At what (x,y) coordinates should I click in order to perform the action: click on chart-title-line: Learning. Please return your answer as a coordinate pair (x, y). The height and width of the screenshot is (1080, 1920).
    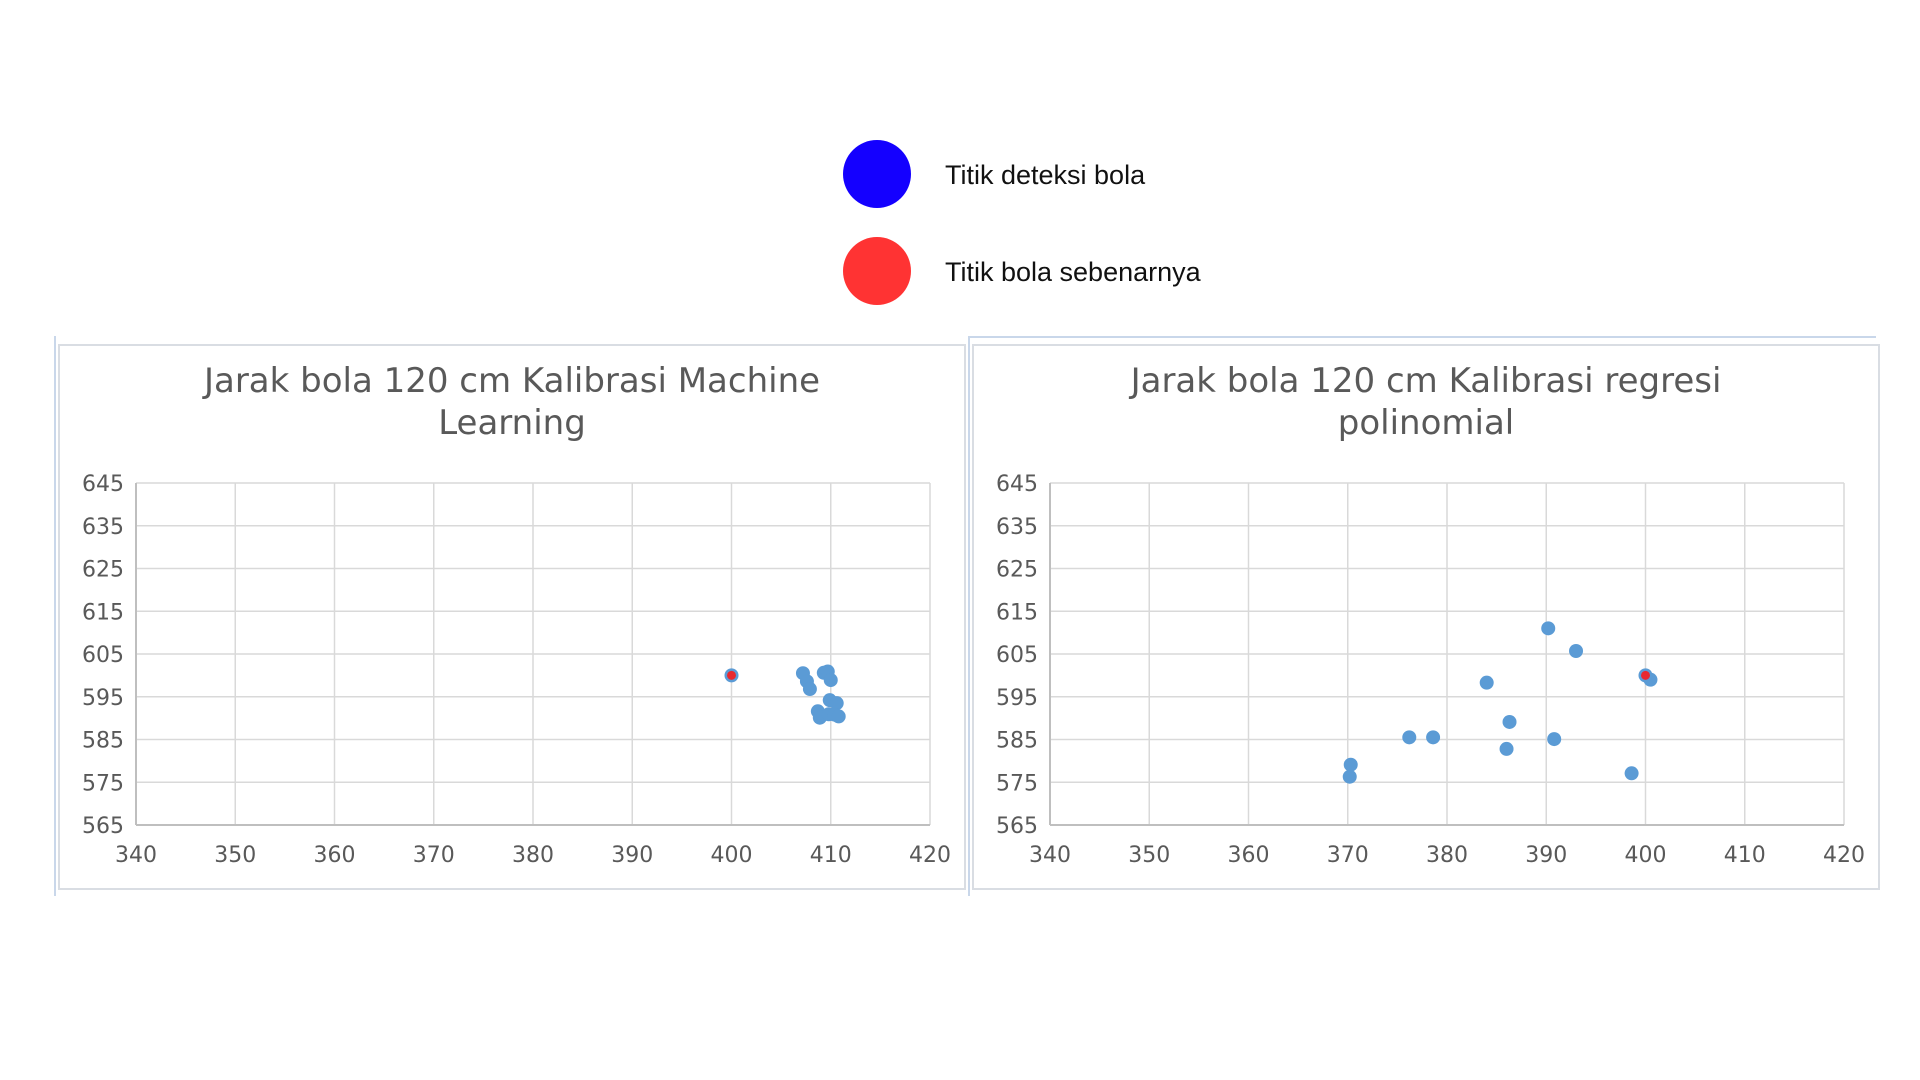
    Looking at the image, I should click on (512, 423).